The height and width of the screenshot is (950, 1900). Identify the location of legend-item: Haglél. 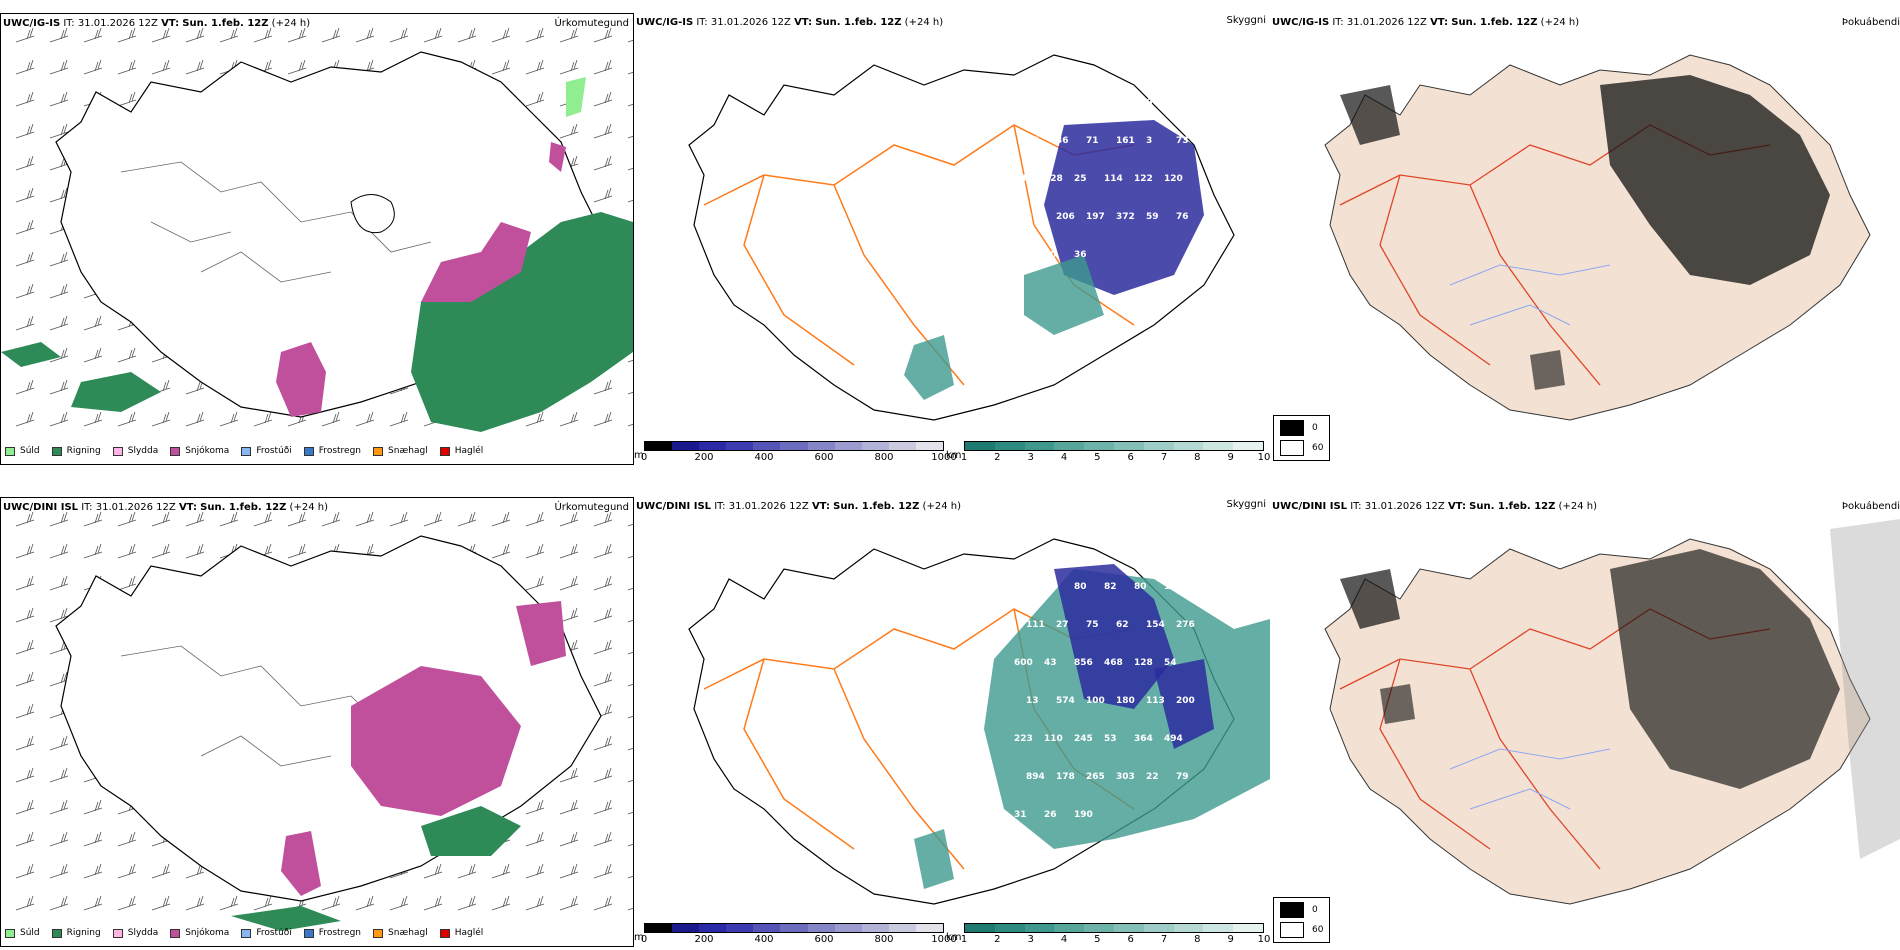
(461, 451).